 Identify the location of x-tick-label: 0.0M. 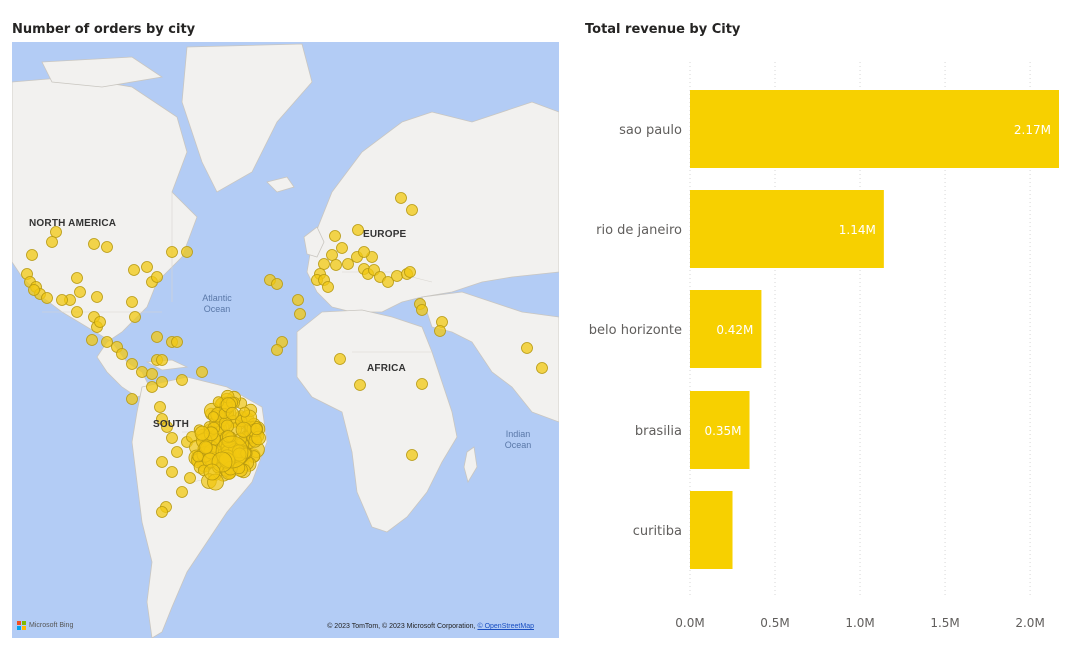
(689, 623).